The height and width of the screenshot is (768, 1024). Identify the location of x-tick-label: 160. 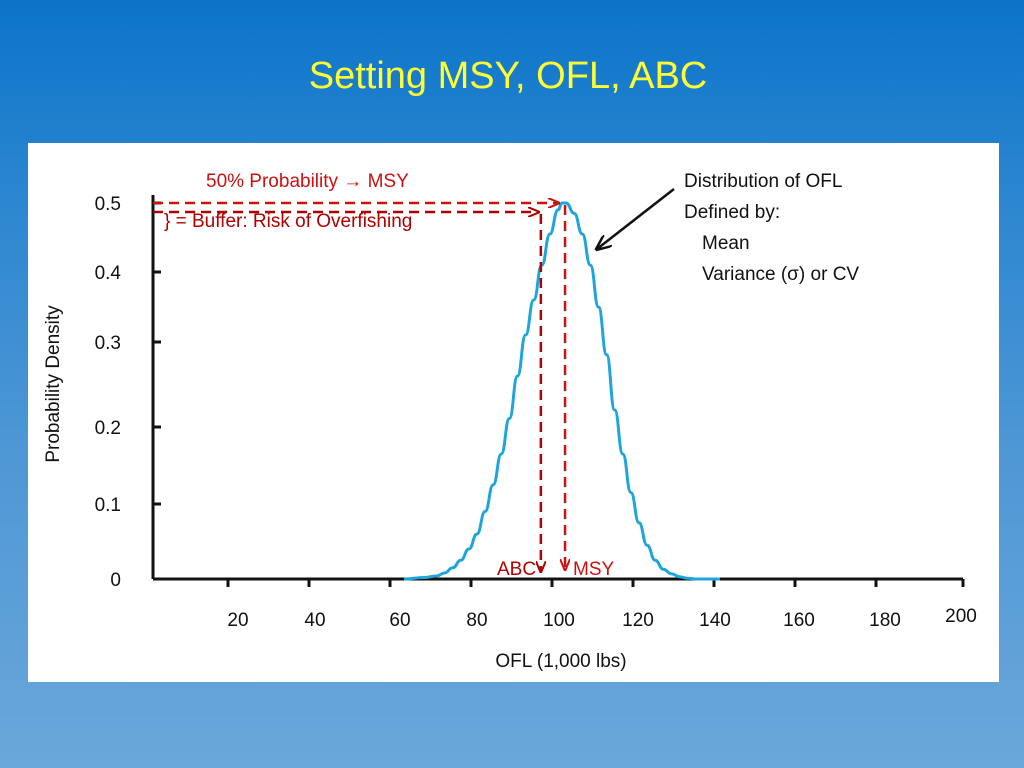
(799, 620).